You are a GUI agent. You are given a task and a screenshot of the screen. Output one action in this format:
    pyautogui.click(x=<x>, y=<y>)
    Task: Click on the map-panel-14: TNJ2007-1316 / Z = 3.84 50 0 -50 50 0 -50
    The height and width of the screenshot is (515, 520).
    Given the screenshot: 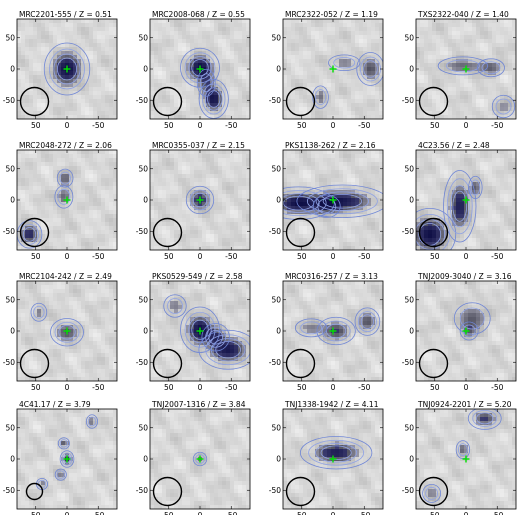 What is the action you would take?
    pyautogui.click(x=193, y=457)
    